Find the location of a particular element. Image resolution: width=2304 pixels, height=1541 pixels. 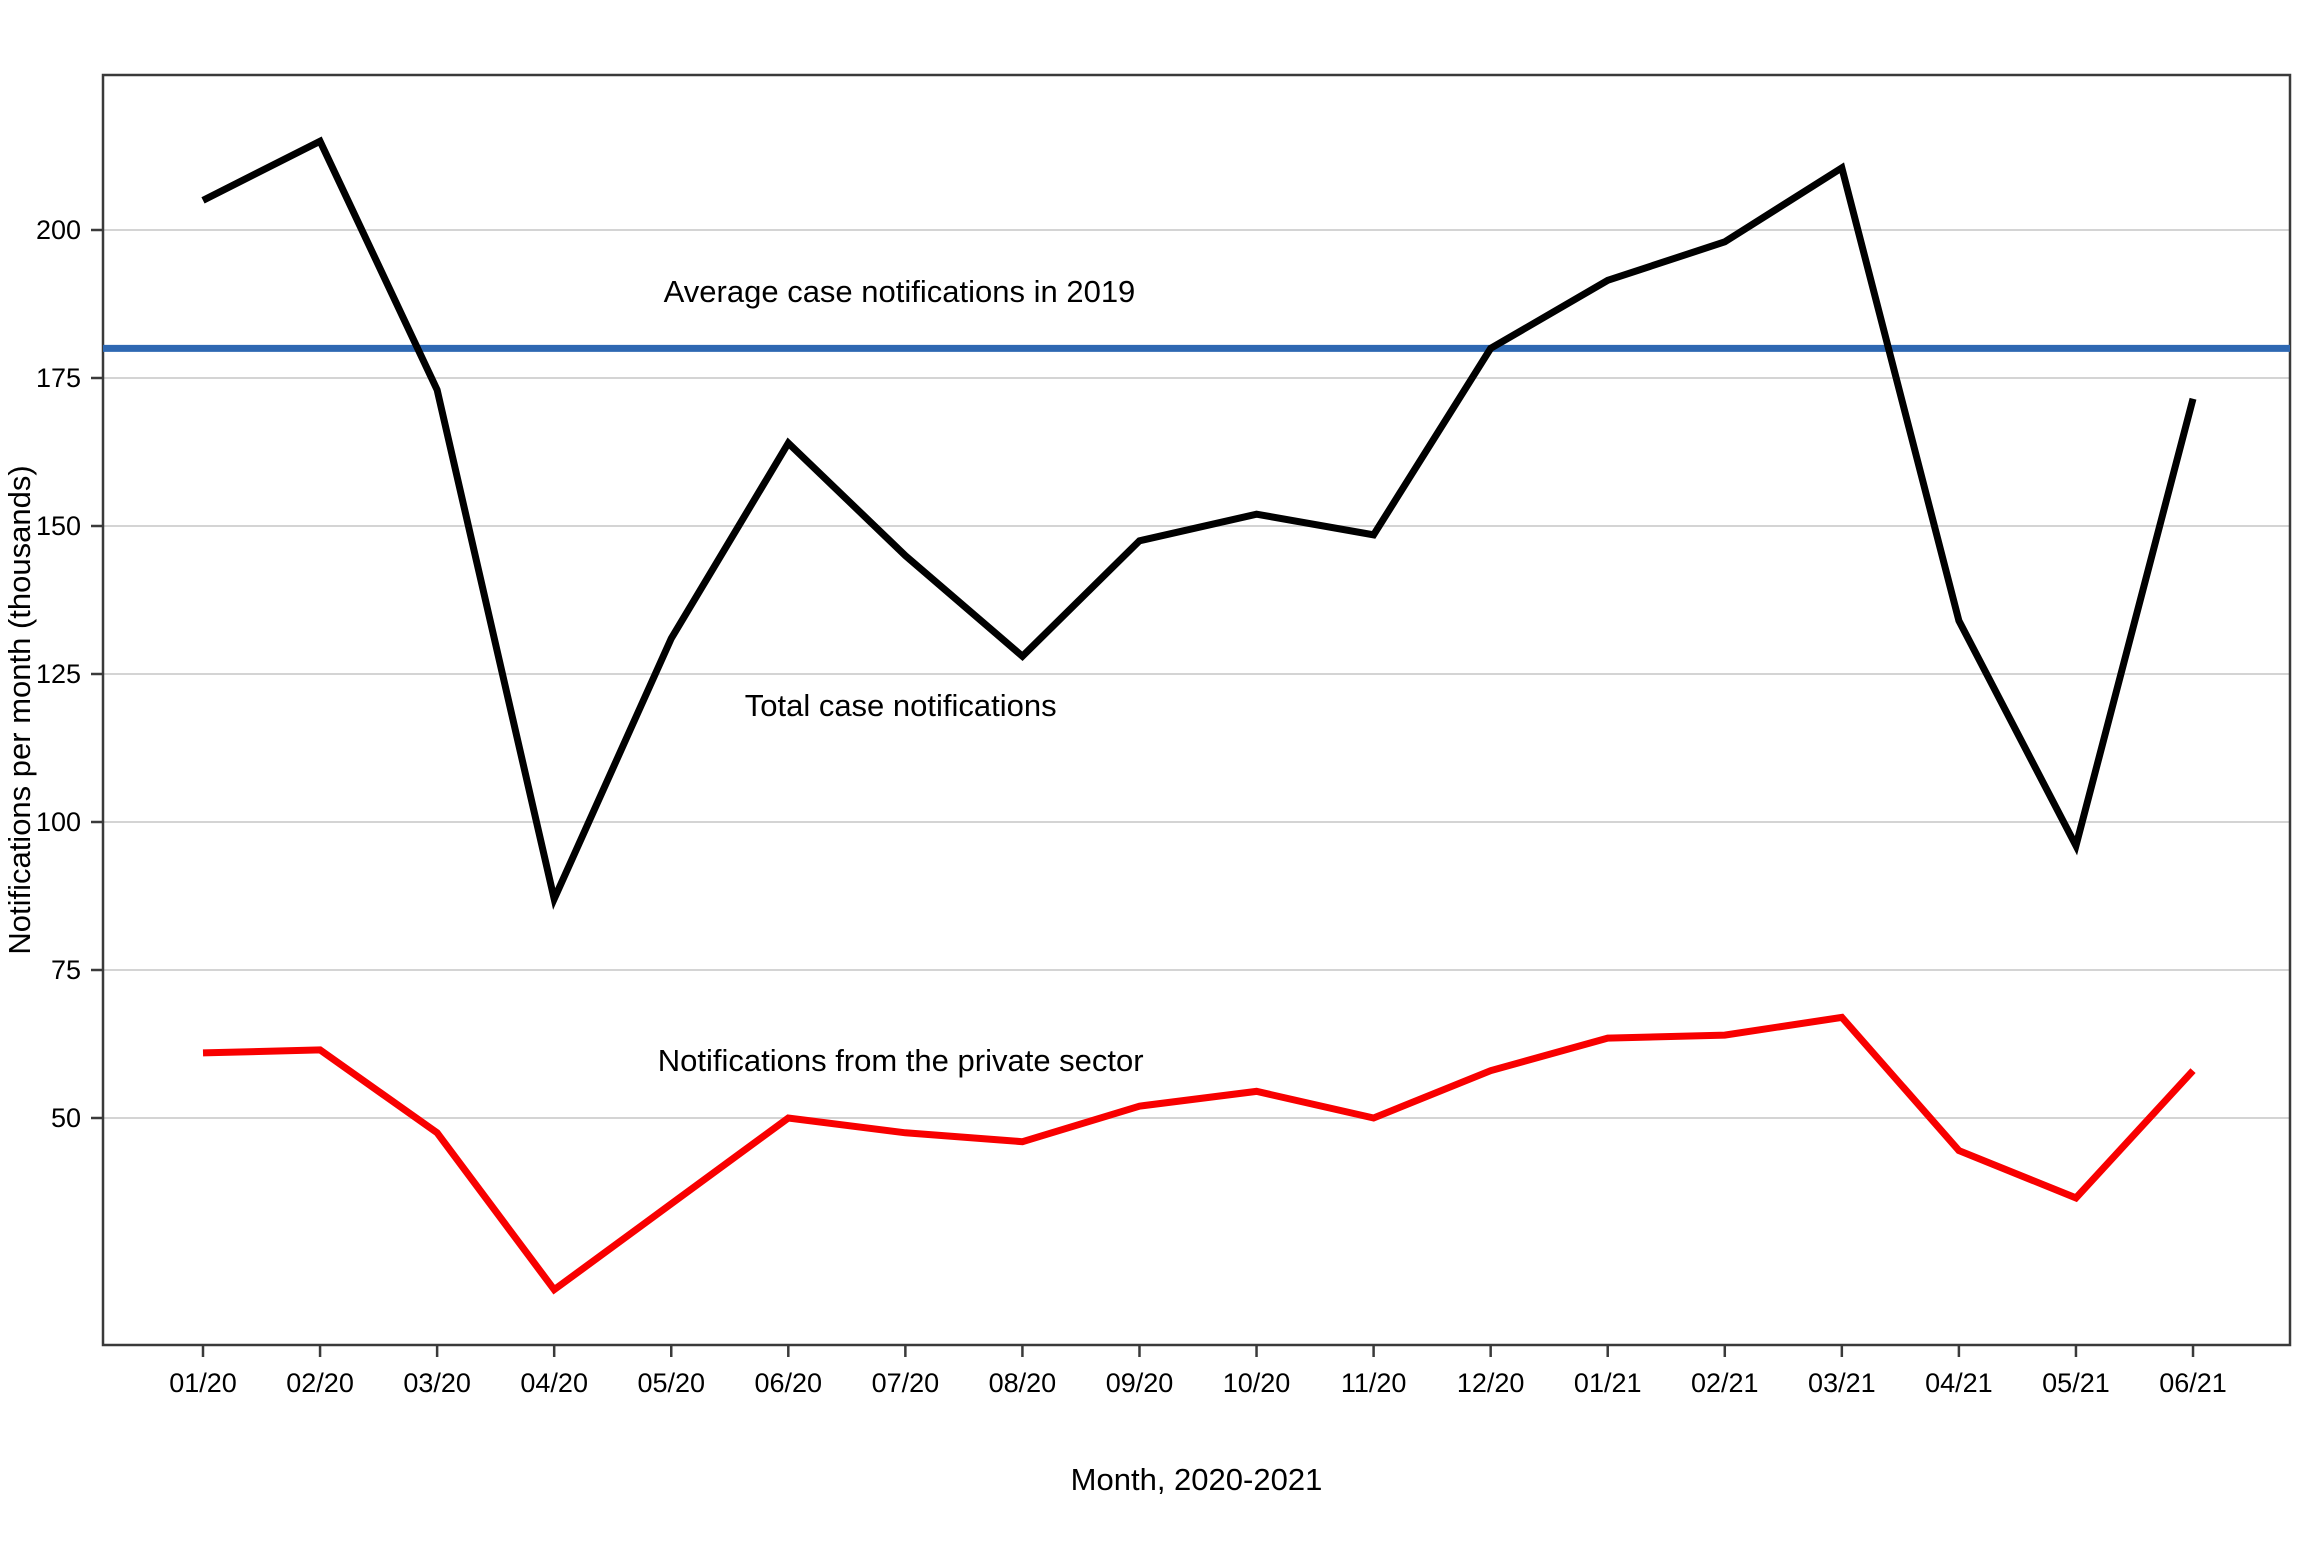

x-tick-label: 05/20 is located at coordinates (671, 1383).